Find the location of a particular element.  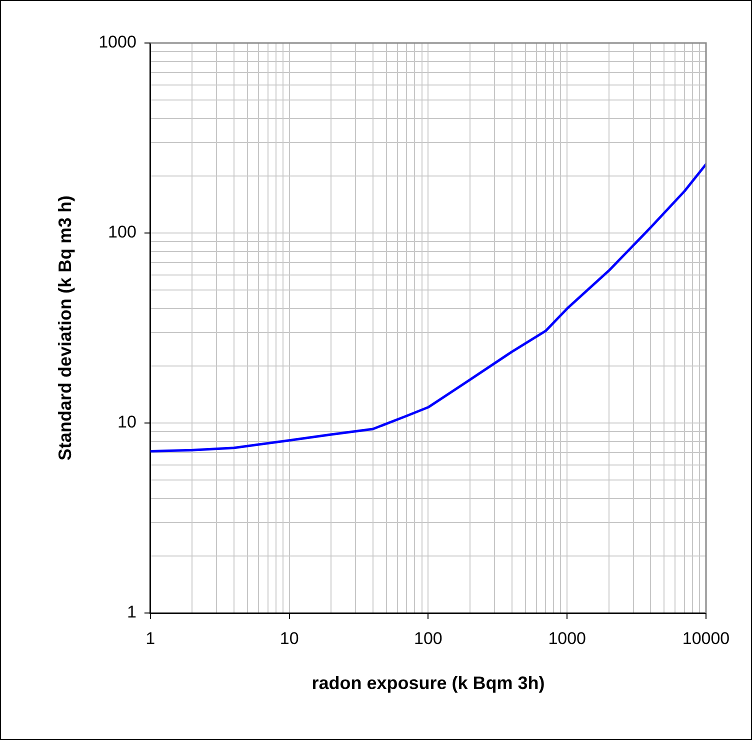

x-tick-label: 1 is located at coordinates (151, 638).